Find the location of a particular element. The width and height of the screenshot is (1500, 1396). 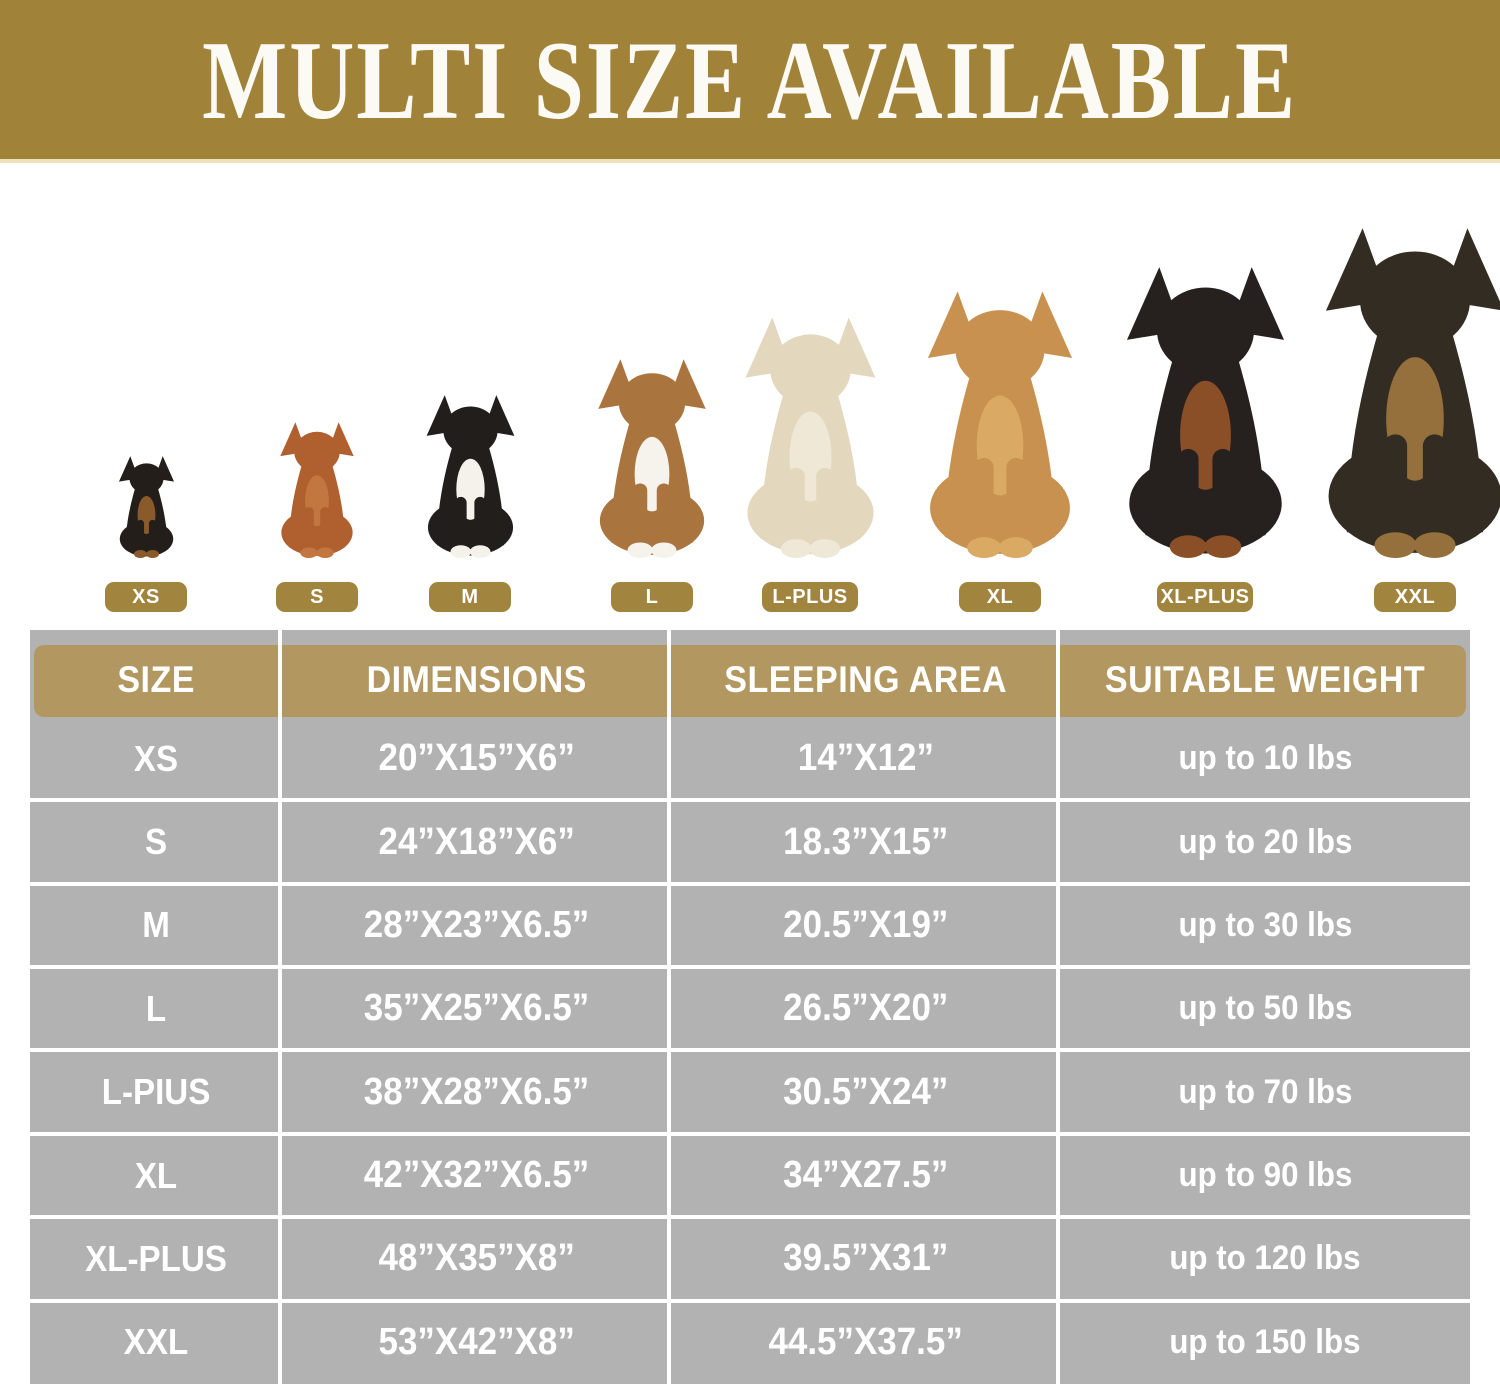

column-header-sleeping-area: SLEEPING AREA is located at coordinates (865, 679).